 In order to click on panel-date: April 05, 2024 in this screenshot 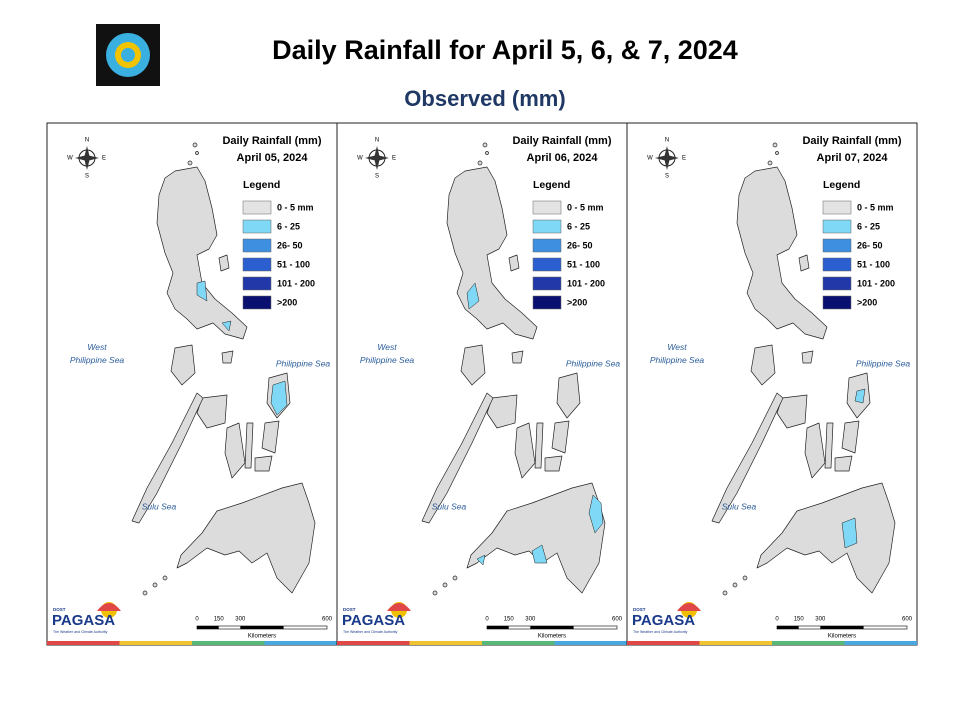, I will do `click(273, 158)`.